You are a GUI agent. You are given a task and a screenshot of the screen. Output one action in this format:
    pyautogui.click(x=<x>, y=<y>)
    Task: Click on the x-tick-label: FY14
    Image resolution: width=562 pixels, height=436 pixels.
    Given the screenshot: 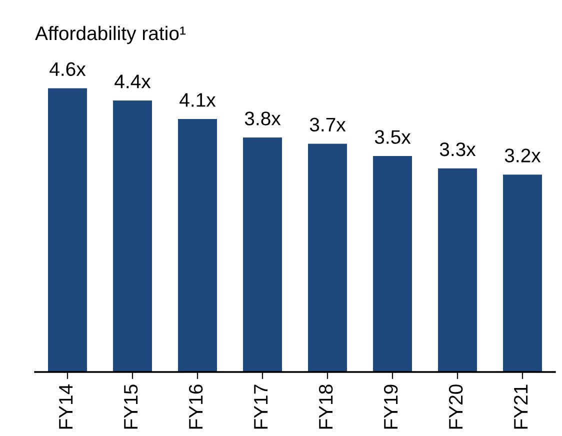 What is the action you would take?
    pyautogui.click(x=66, y=406)
    